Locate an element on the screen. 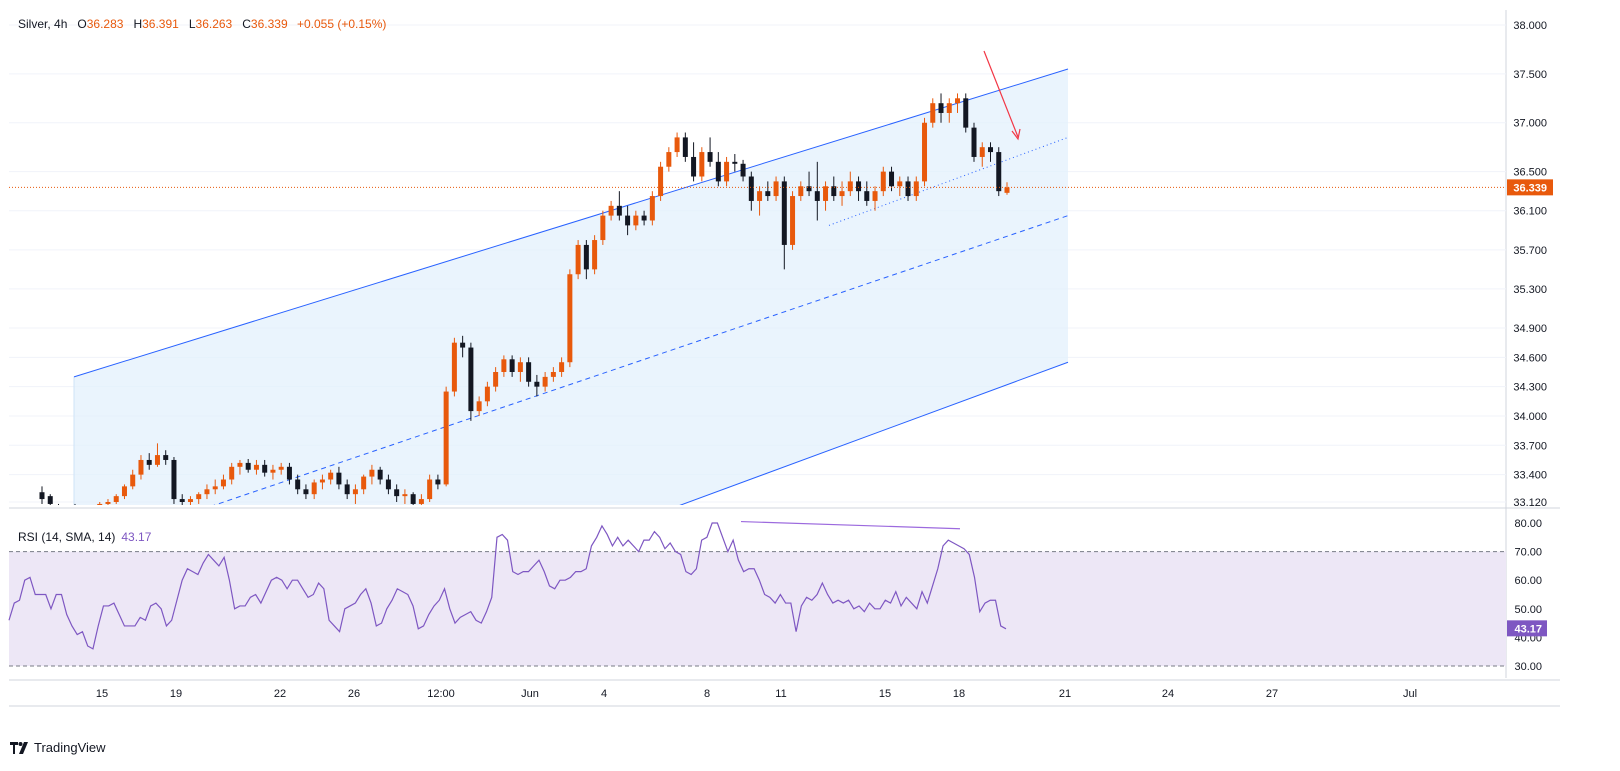  dotted-trendline is located at coordinates (948, 181).